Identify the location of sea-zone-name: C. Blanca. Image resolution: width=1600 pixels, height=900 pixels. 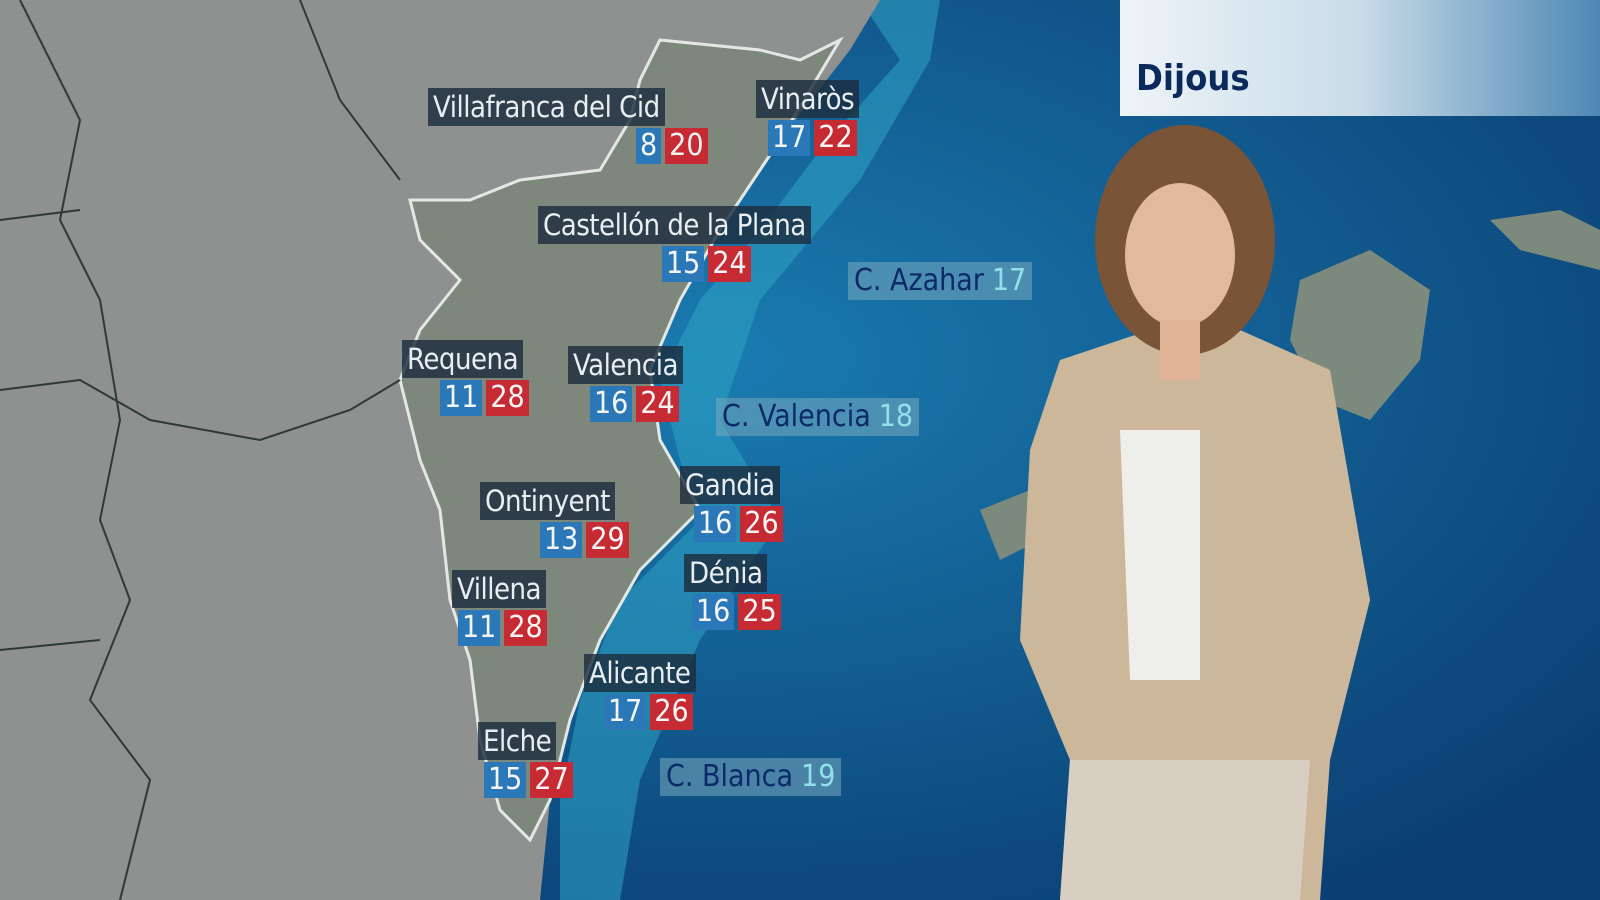
(730, 776).